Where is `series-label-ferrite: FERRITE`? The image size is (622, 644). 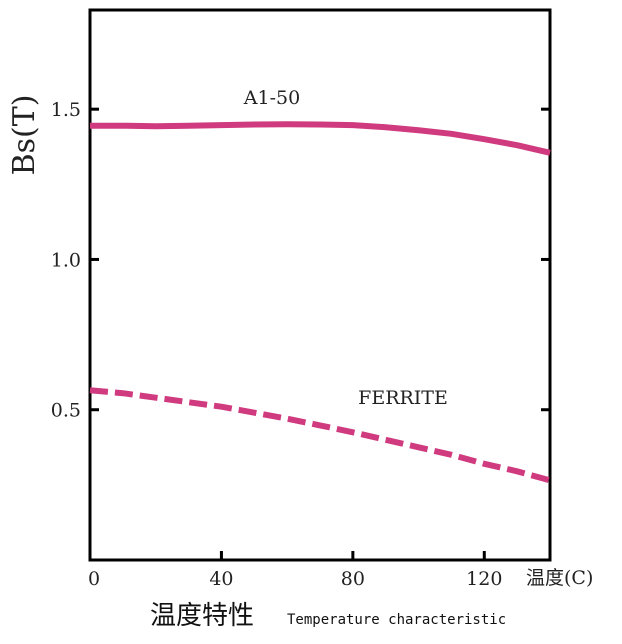
series-label-ferrite: FERRITE is located at coordinates (403, 398).